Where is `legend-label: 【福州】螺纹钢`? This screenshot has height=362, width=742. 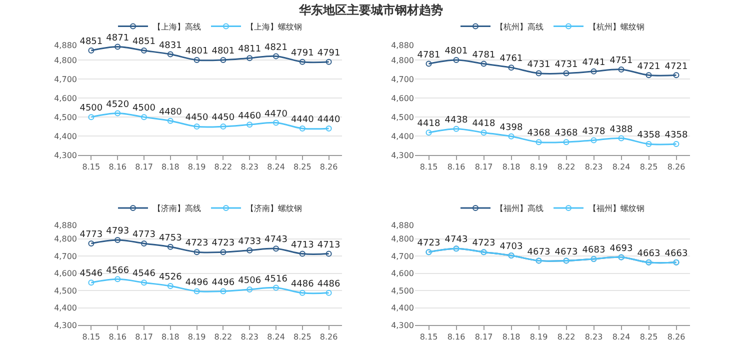 legend-label: 【福州】螺纹钢 is located at coordinates (616, 209).